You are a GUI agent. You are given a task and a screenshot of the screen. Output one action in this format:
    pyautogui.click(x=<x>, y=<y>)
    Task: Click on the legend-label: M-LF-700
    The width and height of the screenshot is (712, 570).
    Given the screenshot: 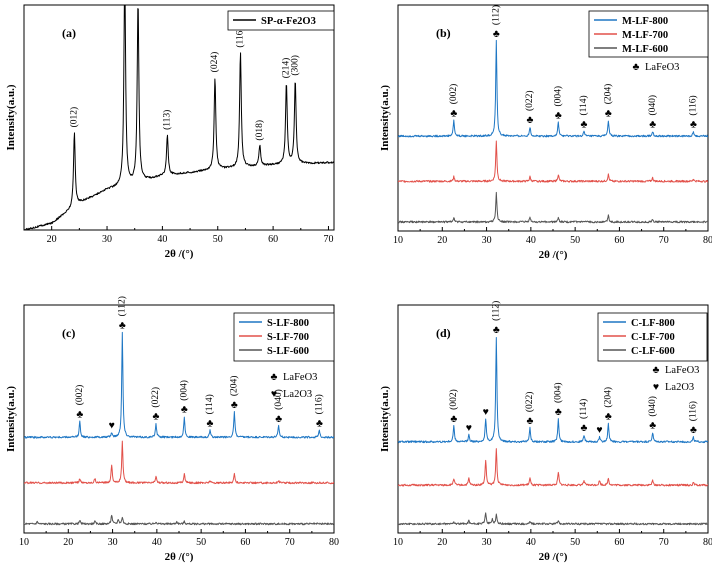 What is the action you would take?
    pyautogui.click(x=645, y=35)
    